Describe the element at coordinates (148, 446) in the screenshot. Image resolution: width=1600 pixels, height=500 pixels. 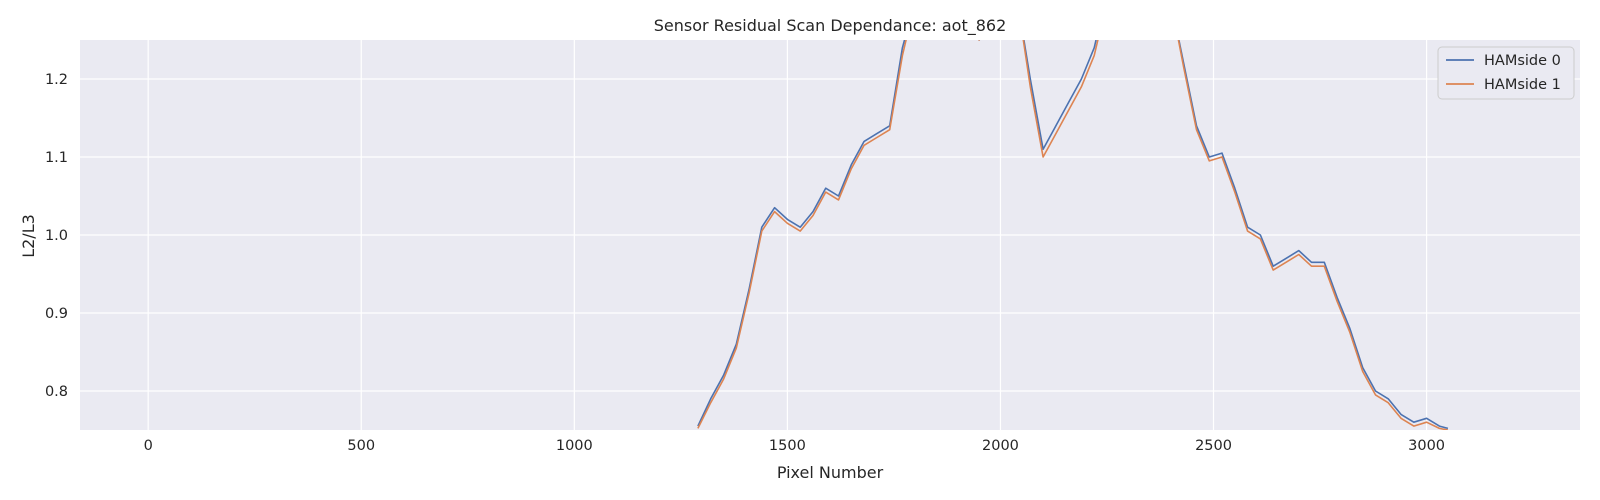
I see `x-tick-label: 0` at that location.